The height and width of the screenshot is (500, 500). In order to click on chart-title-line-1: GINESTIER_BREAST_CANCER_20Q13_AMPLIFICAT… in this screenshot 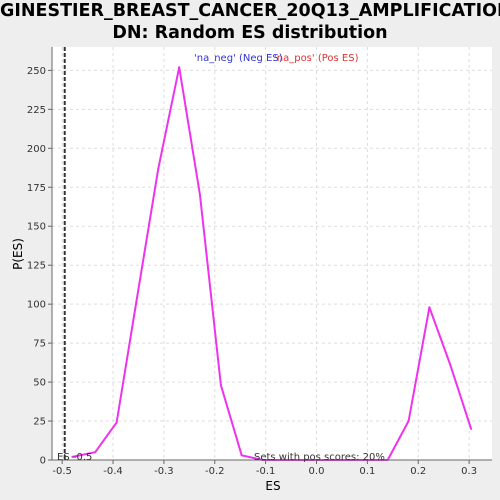, I will do `click(250, 11)`.